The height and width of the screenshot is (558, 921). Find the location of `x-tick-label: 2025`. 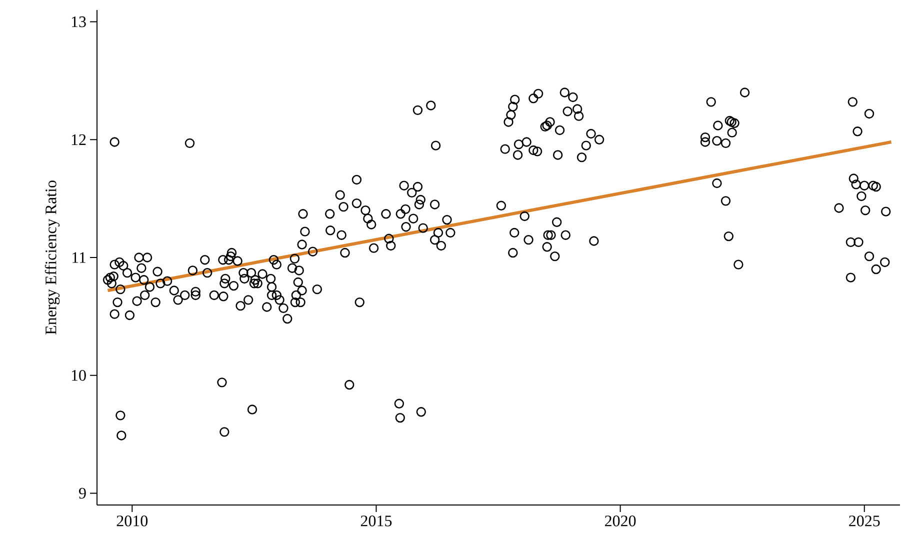

x-tick-label: 2025 is located at coordinates (864, 521).